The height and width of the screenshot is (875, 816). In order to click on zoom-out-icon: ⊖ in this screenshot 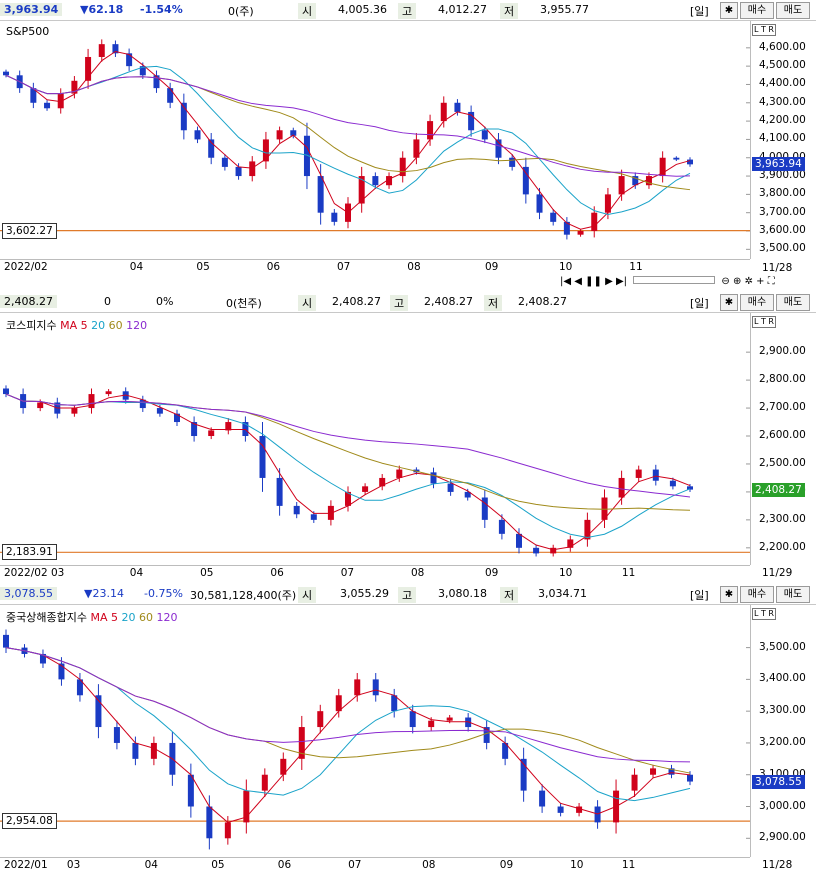, I will do `click(725, 281)`.